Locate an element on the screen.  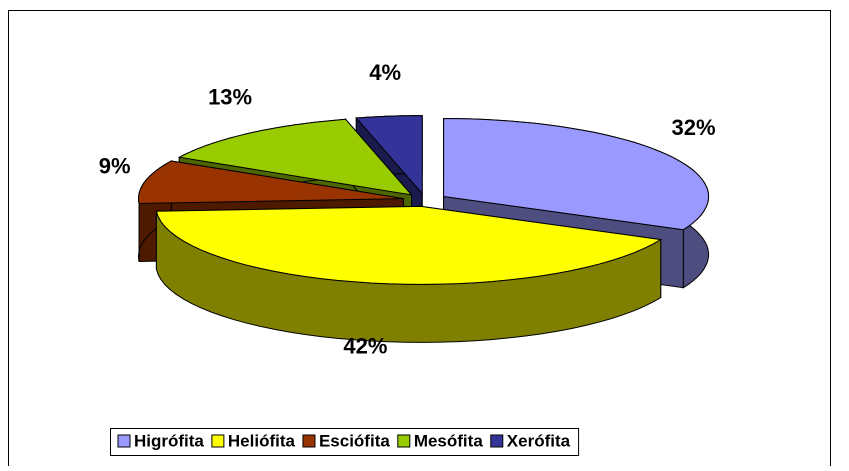
data-label: 9% is located at coordinates (115, 165).